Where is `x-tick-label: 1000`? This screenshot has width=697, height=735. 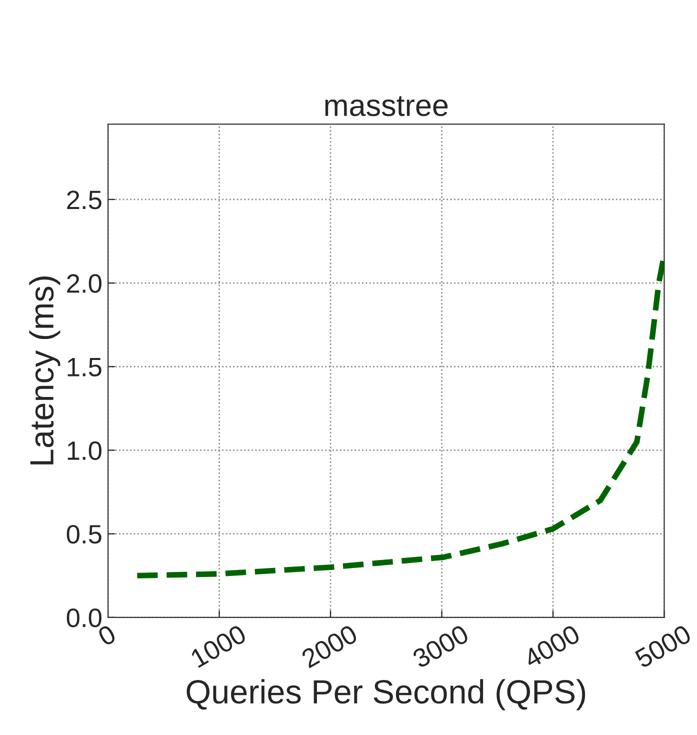
x-tick-label: 1000 is located at coordinates (219, 646).